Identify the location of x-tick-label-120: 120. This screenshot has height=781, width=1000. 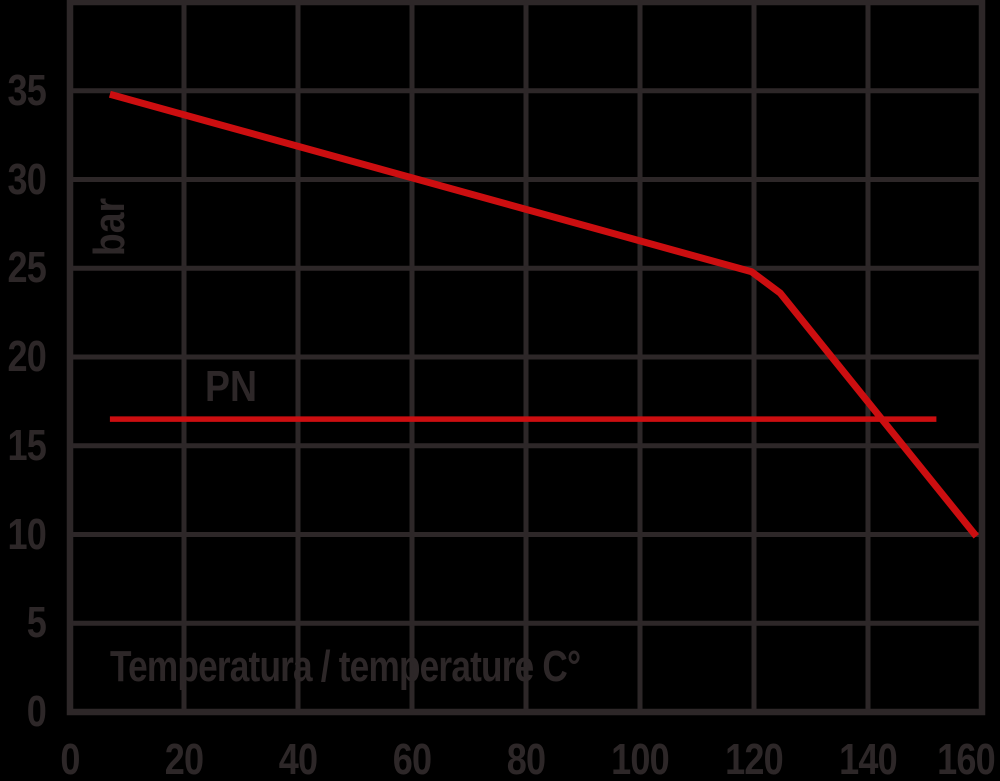
(754, 758).